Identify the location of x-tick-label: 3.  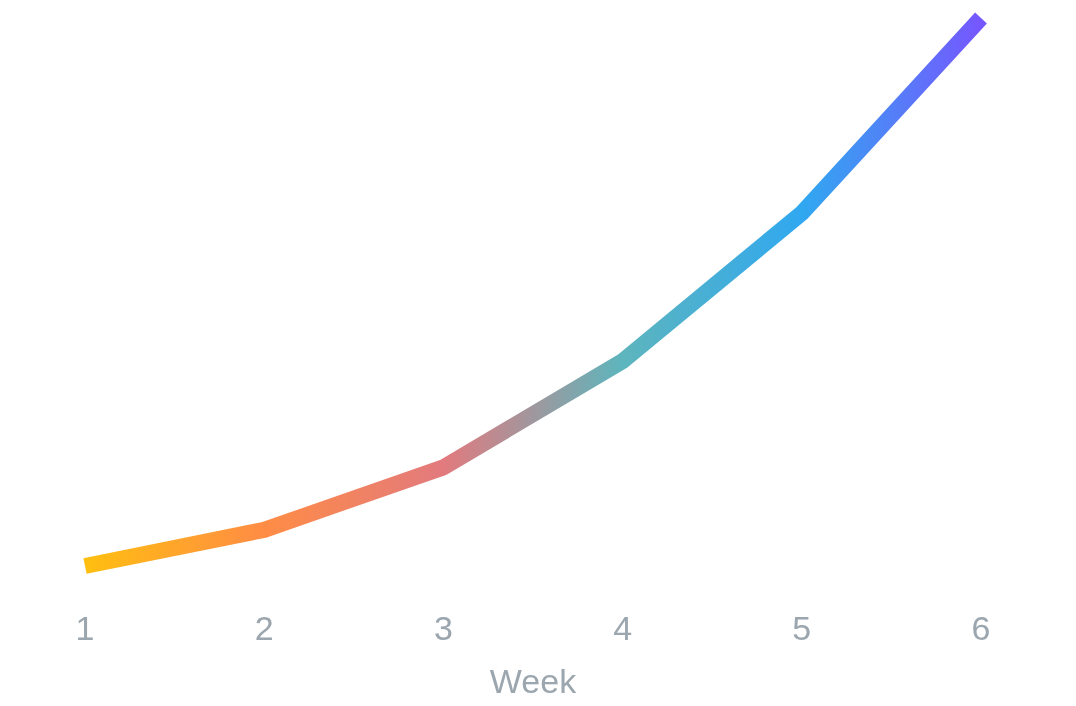
(443, 628).